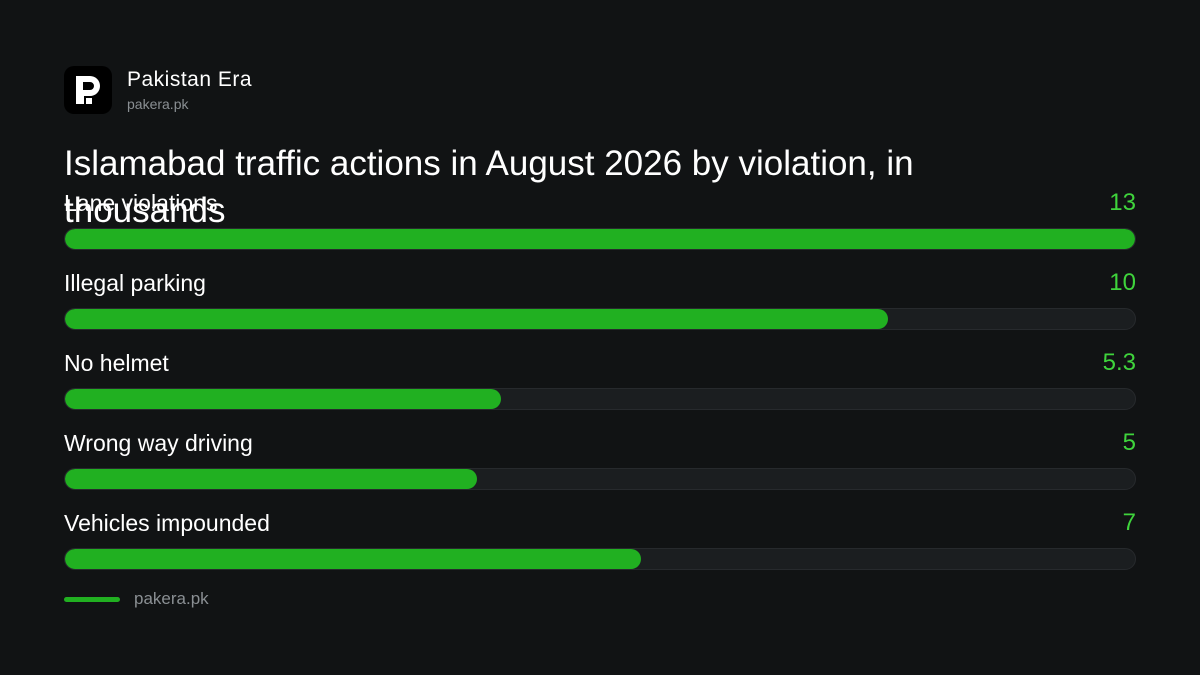 The height and width of the screenshot is (675, 1200). Describe the element at coordinates (116, 363) in the screenshot. I see `bar-label: No helmet` at that location.